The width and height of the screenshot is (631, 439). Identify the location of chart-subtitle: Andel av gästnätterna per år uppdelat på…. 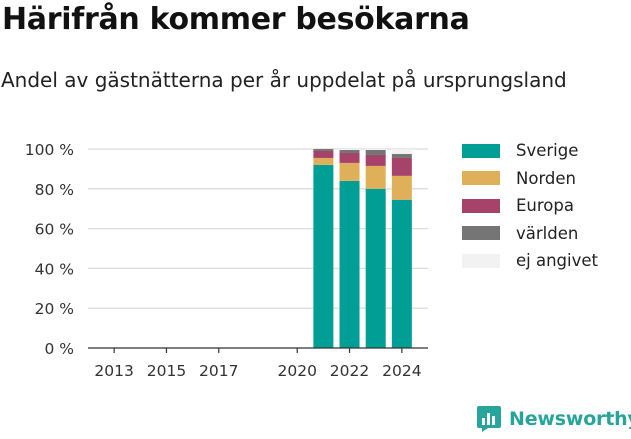
(284, 80).